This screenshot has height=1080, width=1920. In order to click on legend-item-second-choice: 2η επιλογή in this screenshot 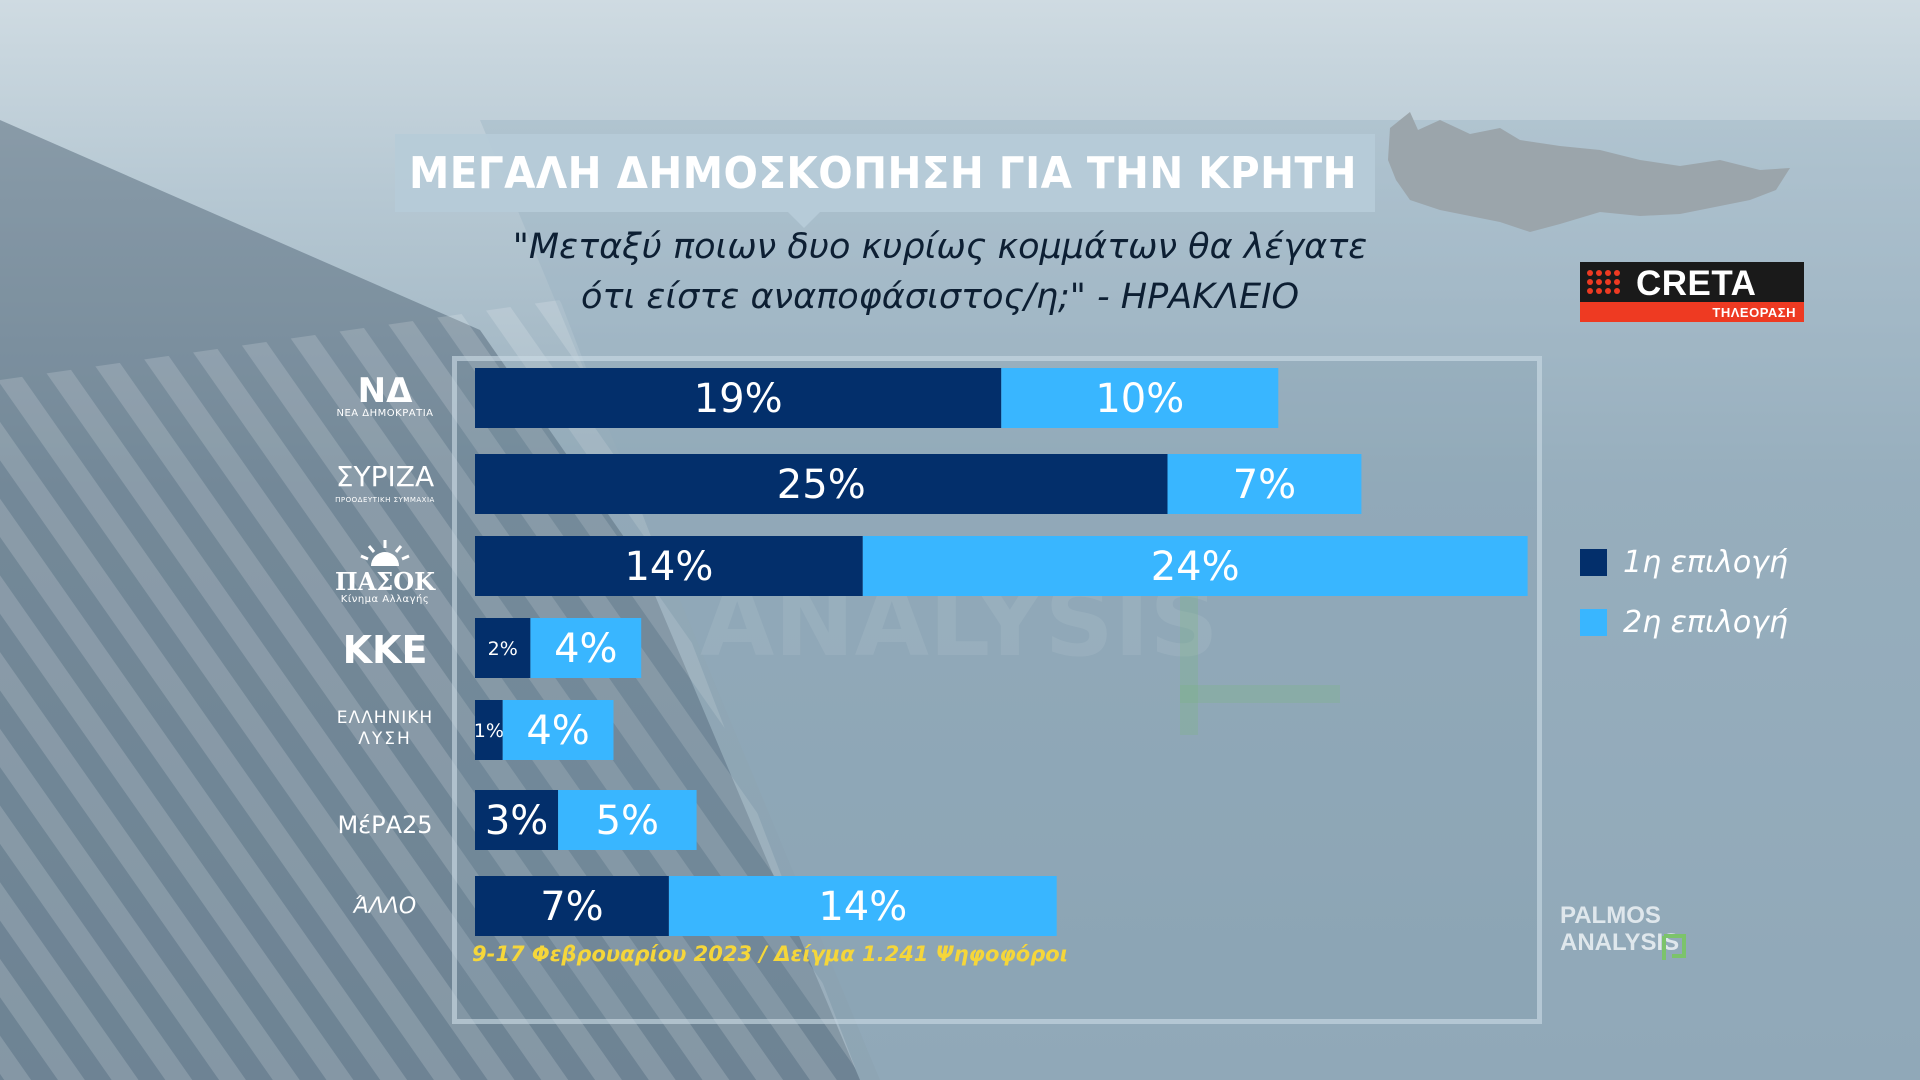, I will do `click(1684, 622)`.